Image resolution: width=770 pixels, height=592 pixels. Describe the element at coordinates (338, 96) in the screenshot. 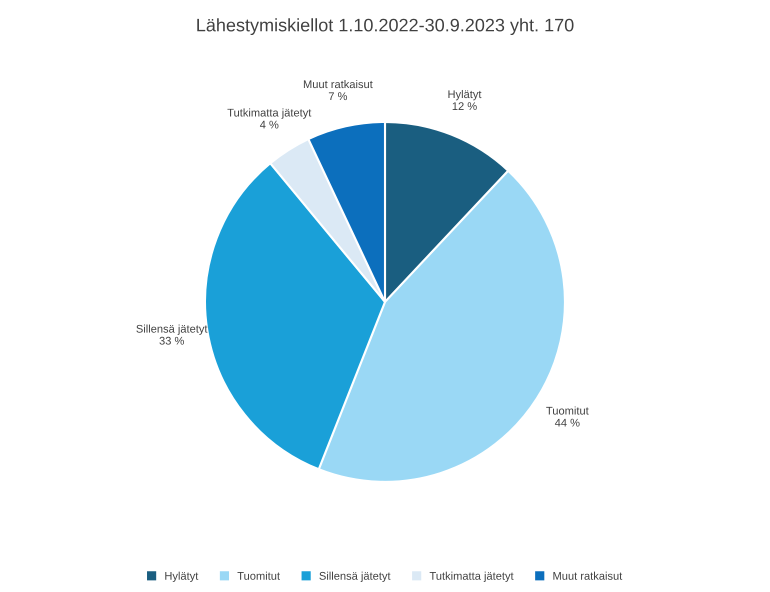

I see `data-label: 7 %` at that location.